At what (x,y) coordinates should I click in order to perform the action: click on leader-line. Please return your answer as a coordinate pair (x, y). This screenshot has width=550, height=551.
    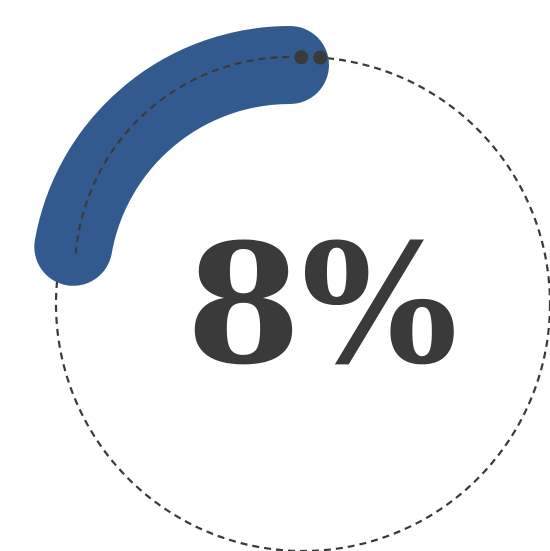
    Looking at the image, I should click on (188, 154).